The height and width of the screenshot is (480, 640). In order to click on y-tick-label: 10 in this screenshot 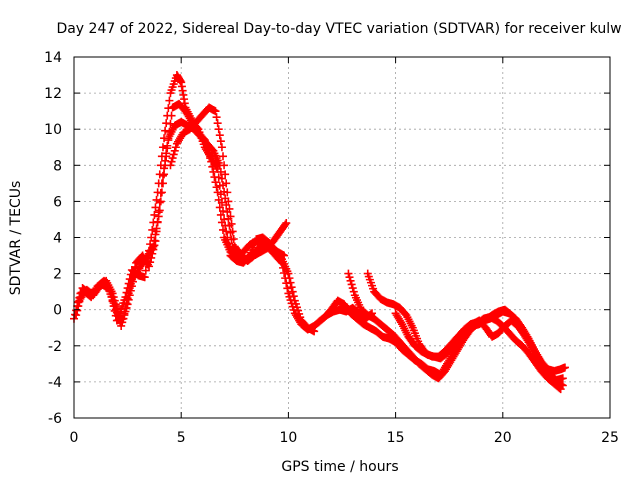, I will do `click(53, 130)`.